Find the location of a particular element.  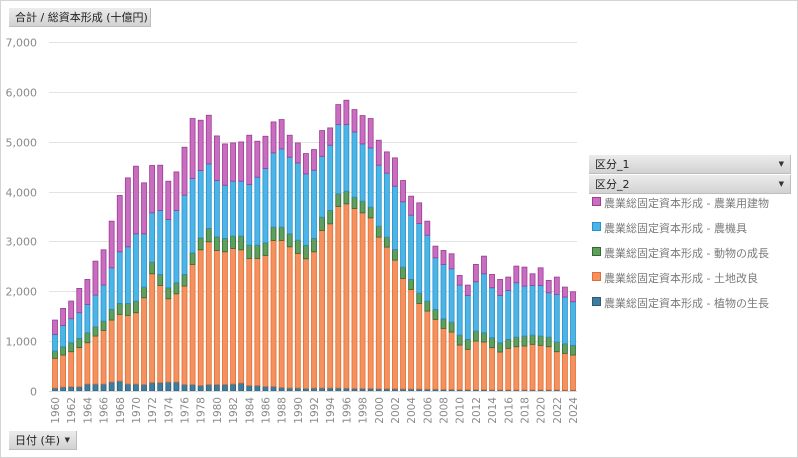

bar-stack-2006 is located at coordinates (427, 306).